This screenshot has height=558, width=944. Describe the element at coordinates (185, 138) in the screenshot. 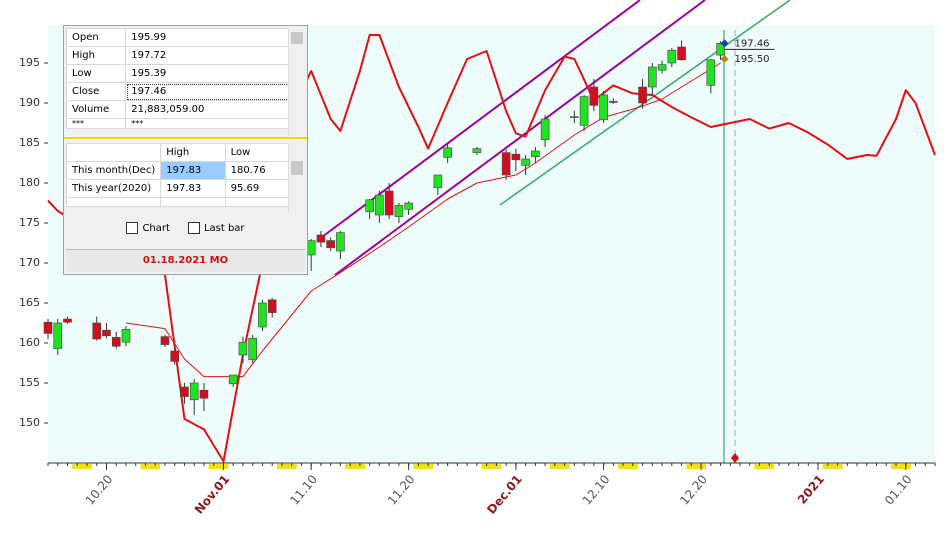

I see `separator` at that location.